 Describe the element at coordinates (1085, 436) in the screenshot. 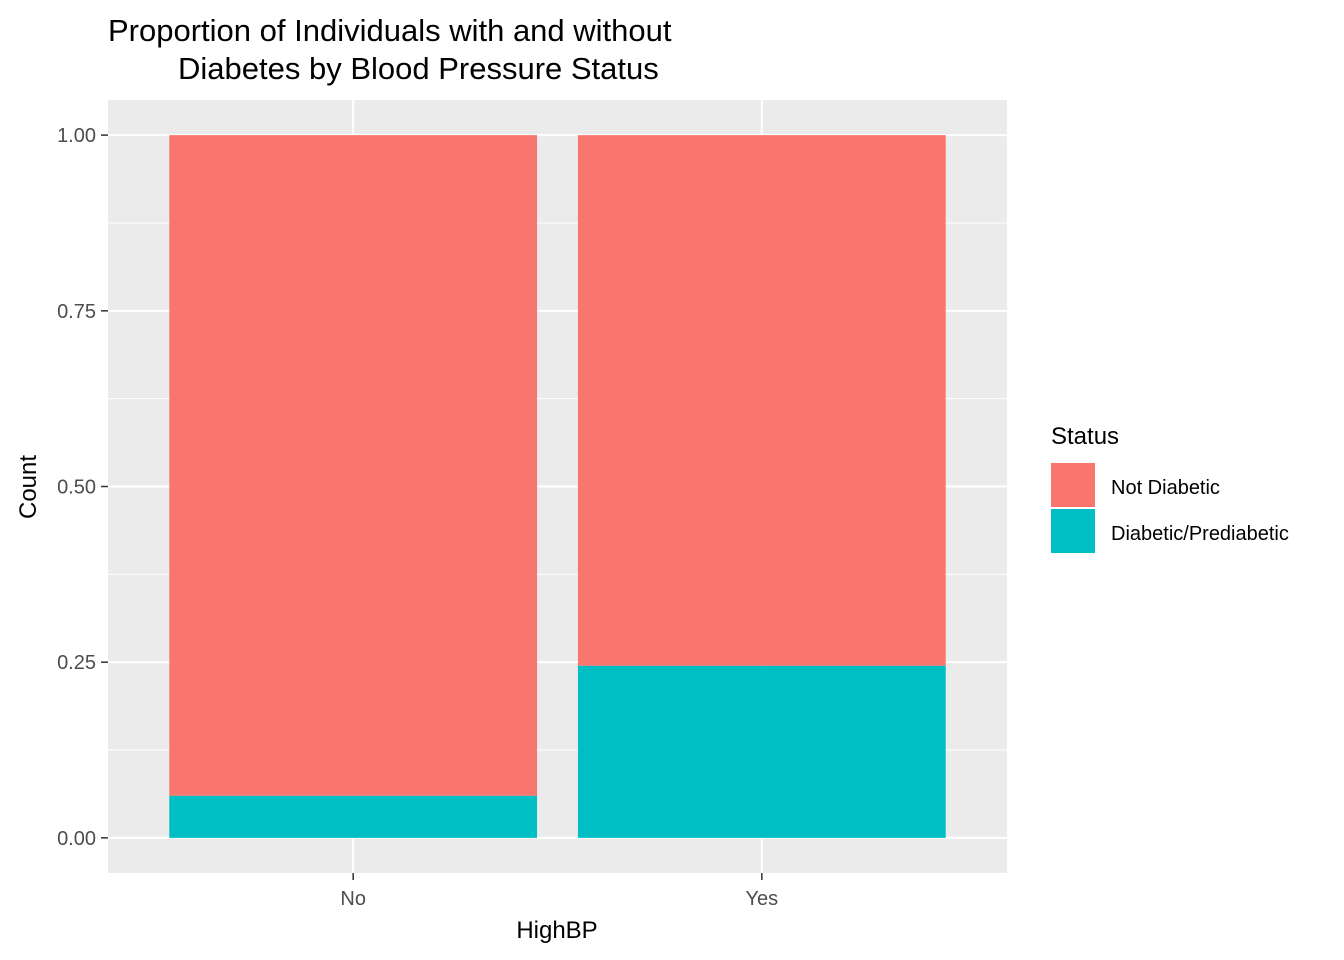

I see `legend-title: Status` at that location.